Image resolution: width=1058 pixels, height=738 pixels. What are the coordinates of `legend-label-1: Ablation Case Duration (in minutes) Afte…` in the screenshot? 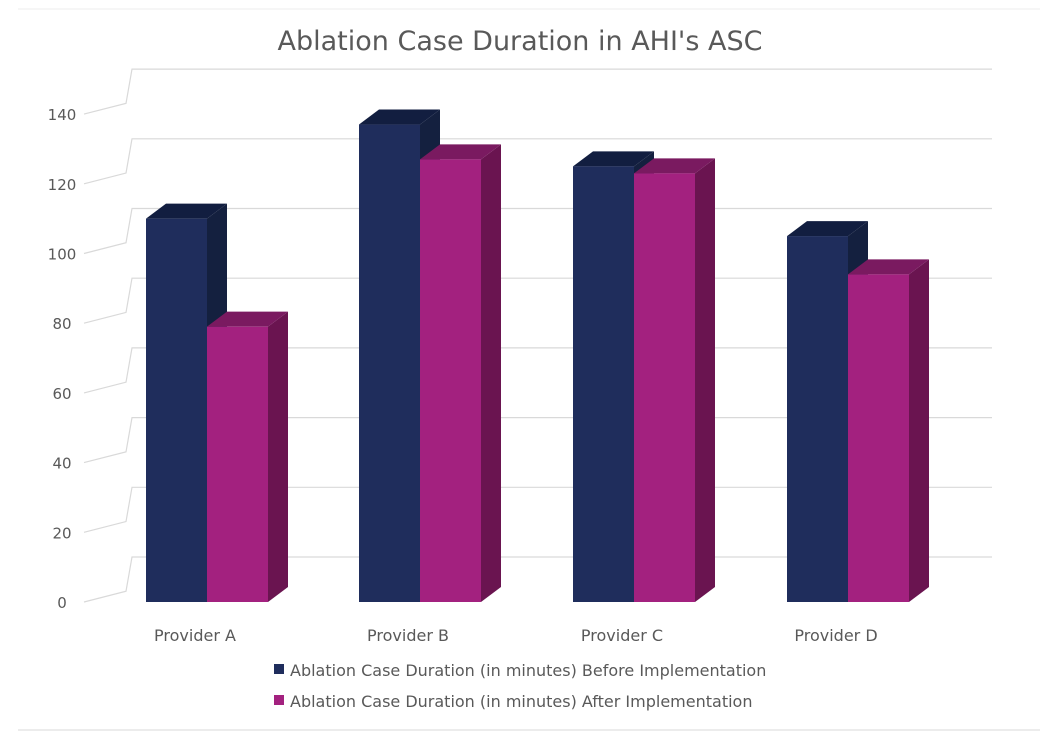 It's located at (521, 701).